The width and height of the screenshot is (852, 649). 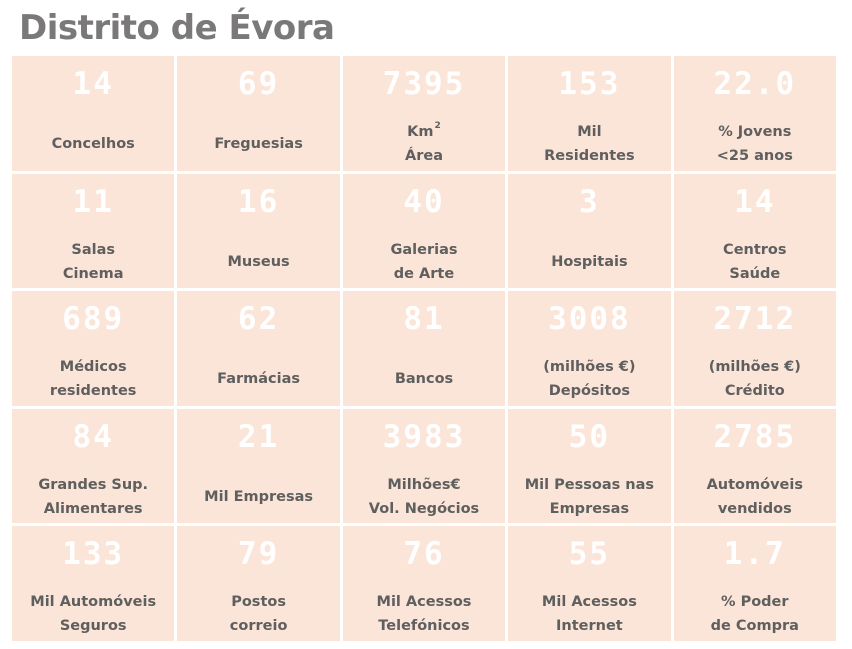 I want to click on stat-label-text: Postos, so click(x=258, y=602).